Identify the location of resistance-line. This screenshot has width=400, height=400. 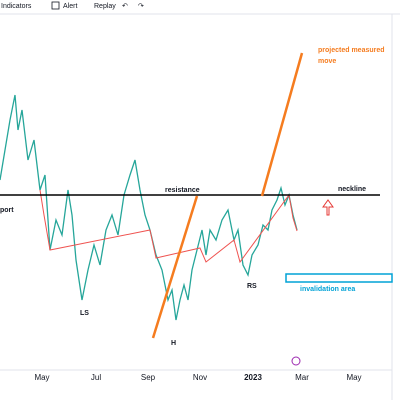
(175, 267).